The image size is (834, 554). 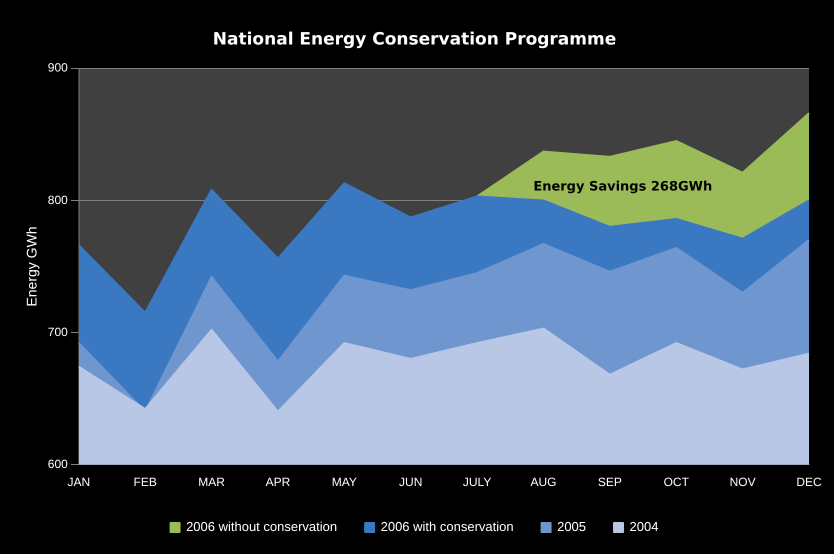 What do you see at coordinates (31, 266) in the screenshot?
I see `y-axis-title: Energy GWh` at bounding box center [31, 266].